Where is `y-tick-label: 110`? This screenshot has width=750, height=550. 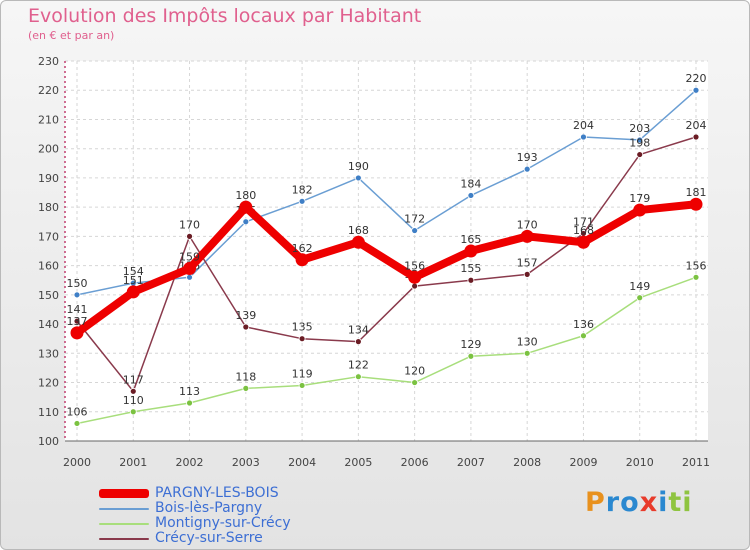
y-tick-label: 110 is located at coordinates (48, 412).